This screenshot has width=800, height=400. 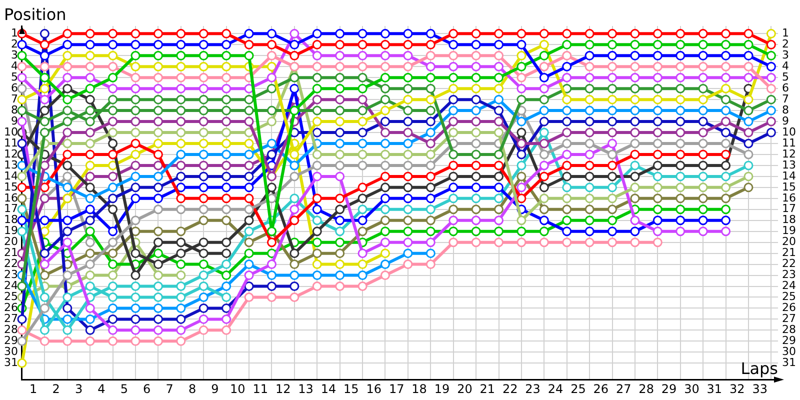 What do you see at coordinates (789, 197) in the screenshot?
I see `y2-tick-label: 16` at bounding box center [789, 197].